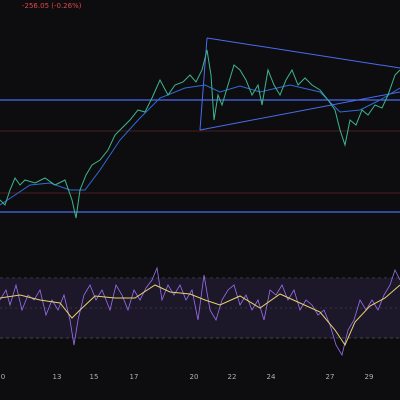 This screenshot has width=400, height=400. What do you see at coordinates (52, 6) in the screenshot?
I see `price-change: -256.05 (-0.26%)` at bounding box center [52, 6].